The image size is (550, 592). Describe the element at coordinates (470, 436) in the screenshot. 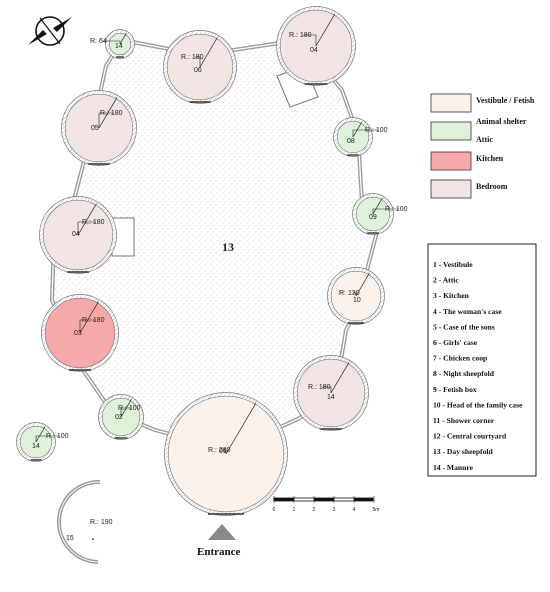

I see `room-list-item: 12 - Central courtyard` at that location.